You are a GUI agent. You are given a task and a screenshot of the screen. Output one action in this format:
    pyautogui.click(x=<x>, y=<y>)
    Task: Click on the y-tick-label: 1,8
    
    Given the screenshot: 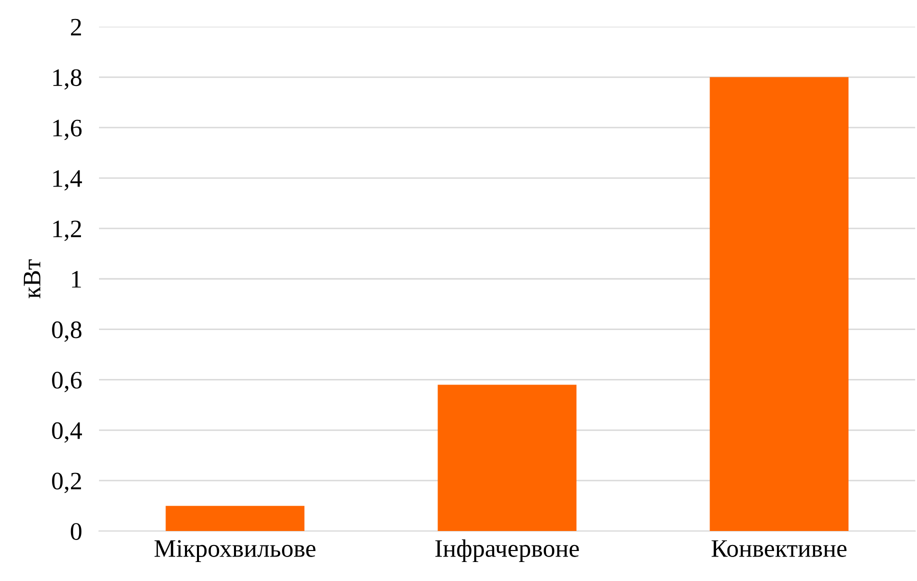 What is the action you would take?
    pyautogui.click(x=67, y=79)
    